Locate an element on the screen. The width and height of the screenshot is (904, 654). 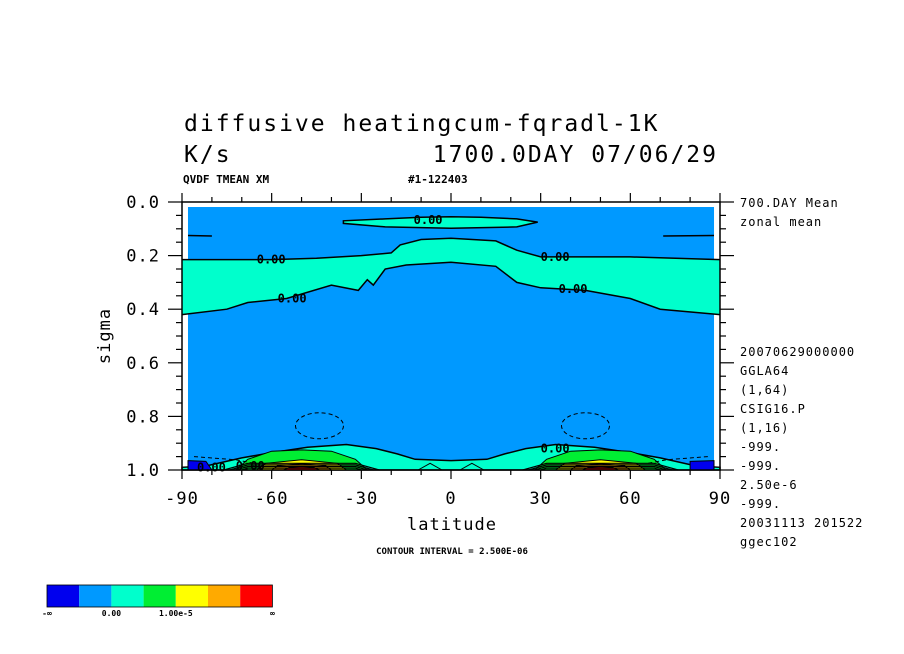
legend-label: -∞ is located at coordinates (47, 613).